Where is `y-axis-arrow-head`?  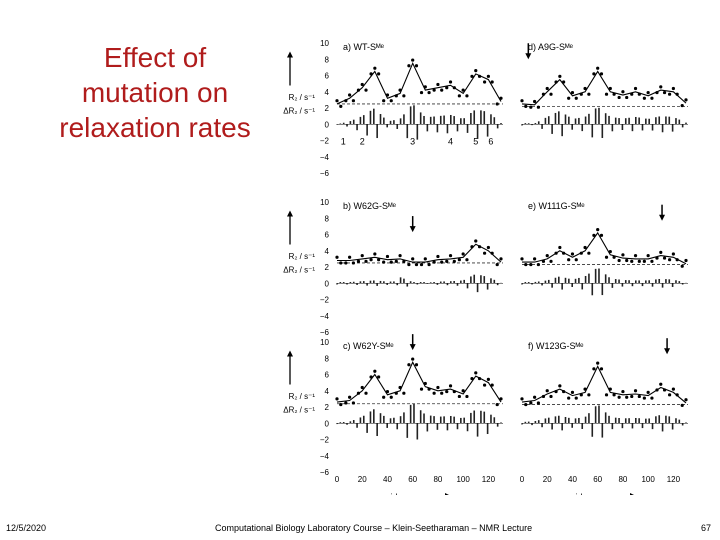 y-axis-arrow-head is located at coordinates (290, 54).